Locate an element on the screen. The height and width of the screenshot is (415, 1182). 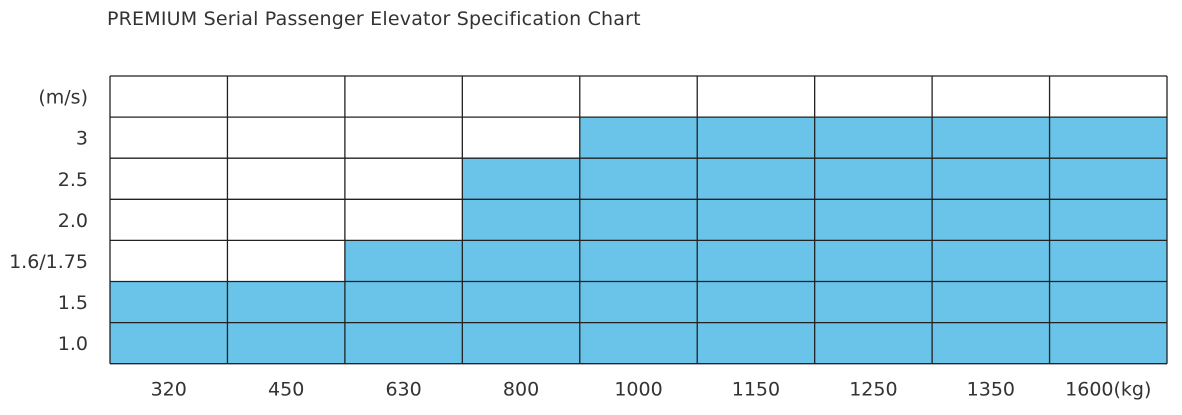
cell-2.0-1250 is located at coordinates (873, 220).